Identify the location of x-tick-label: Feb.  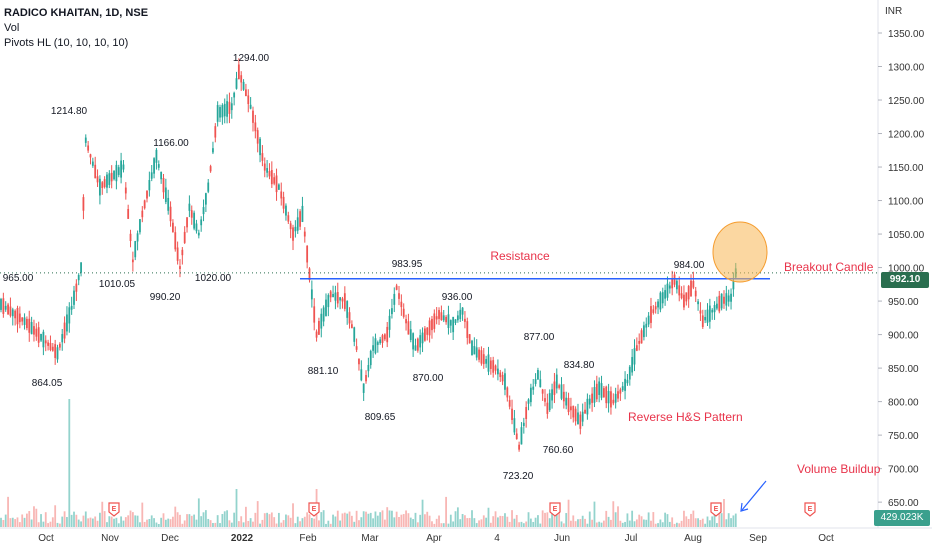
(308, 538).